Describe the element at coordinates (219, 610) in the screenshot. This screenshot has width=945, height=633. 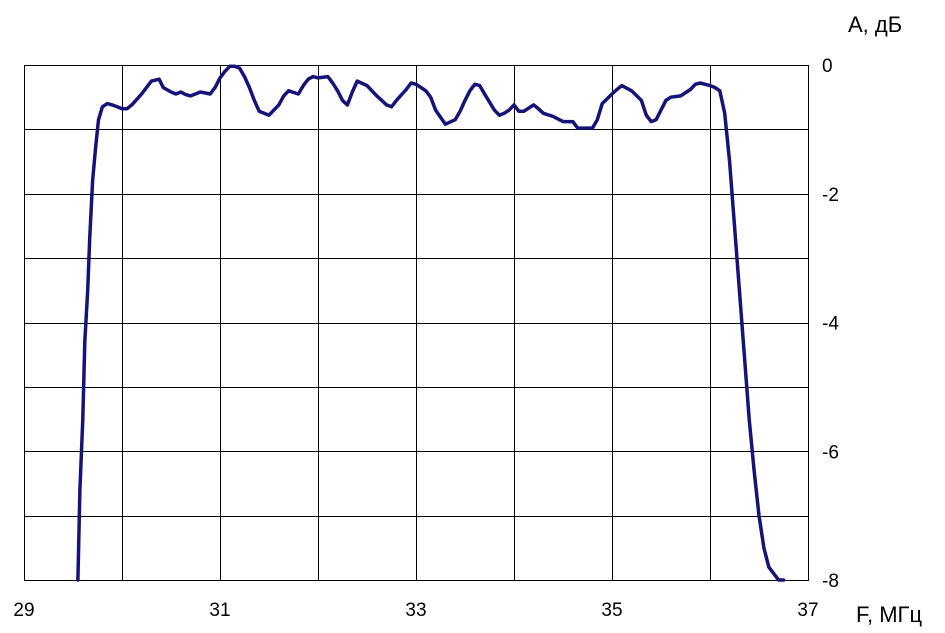
I see `x-tick-label: 31` at that location.